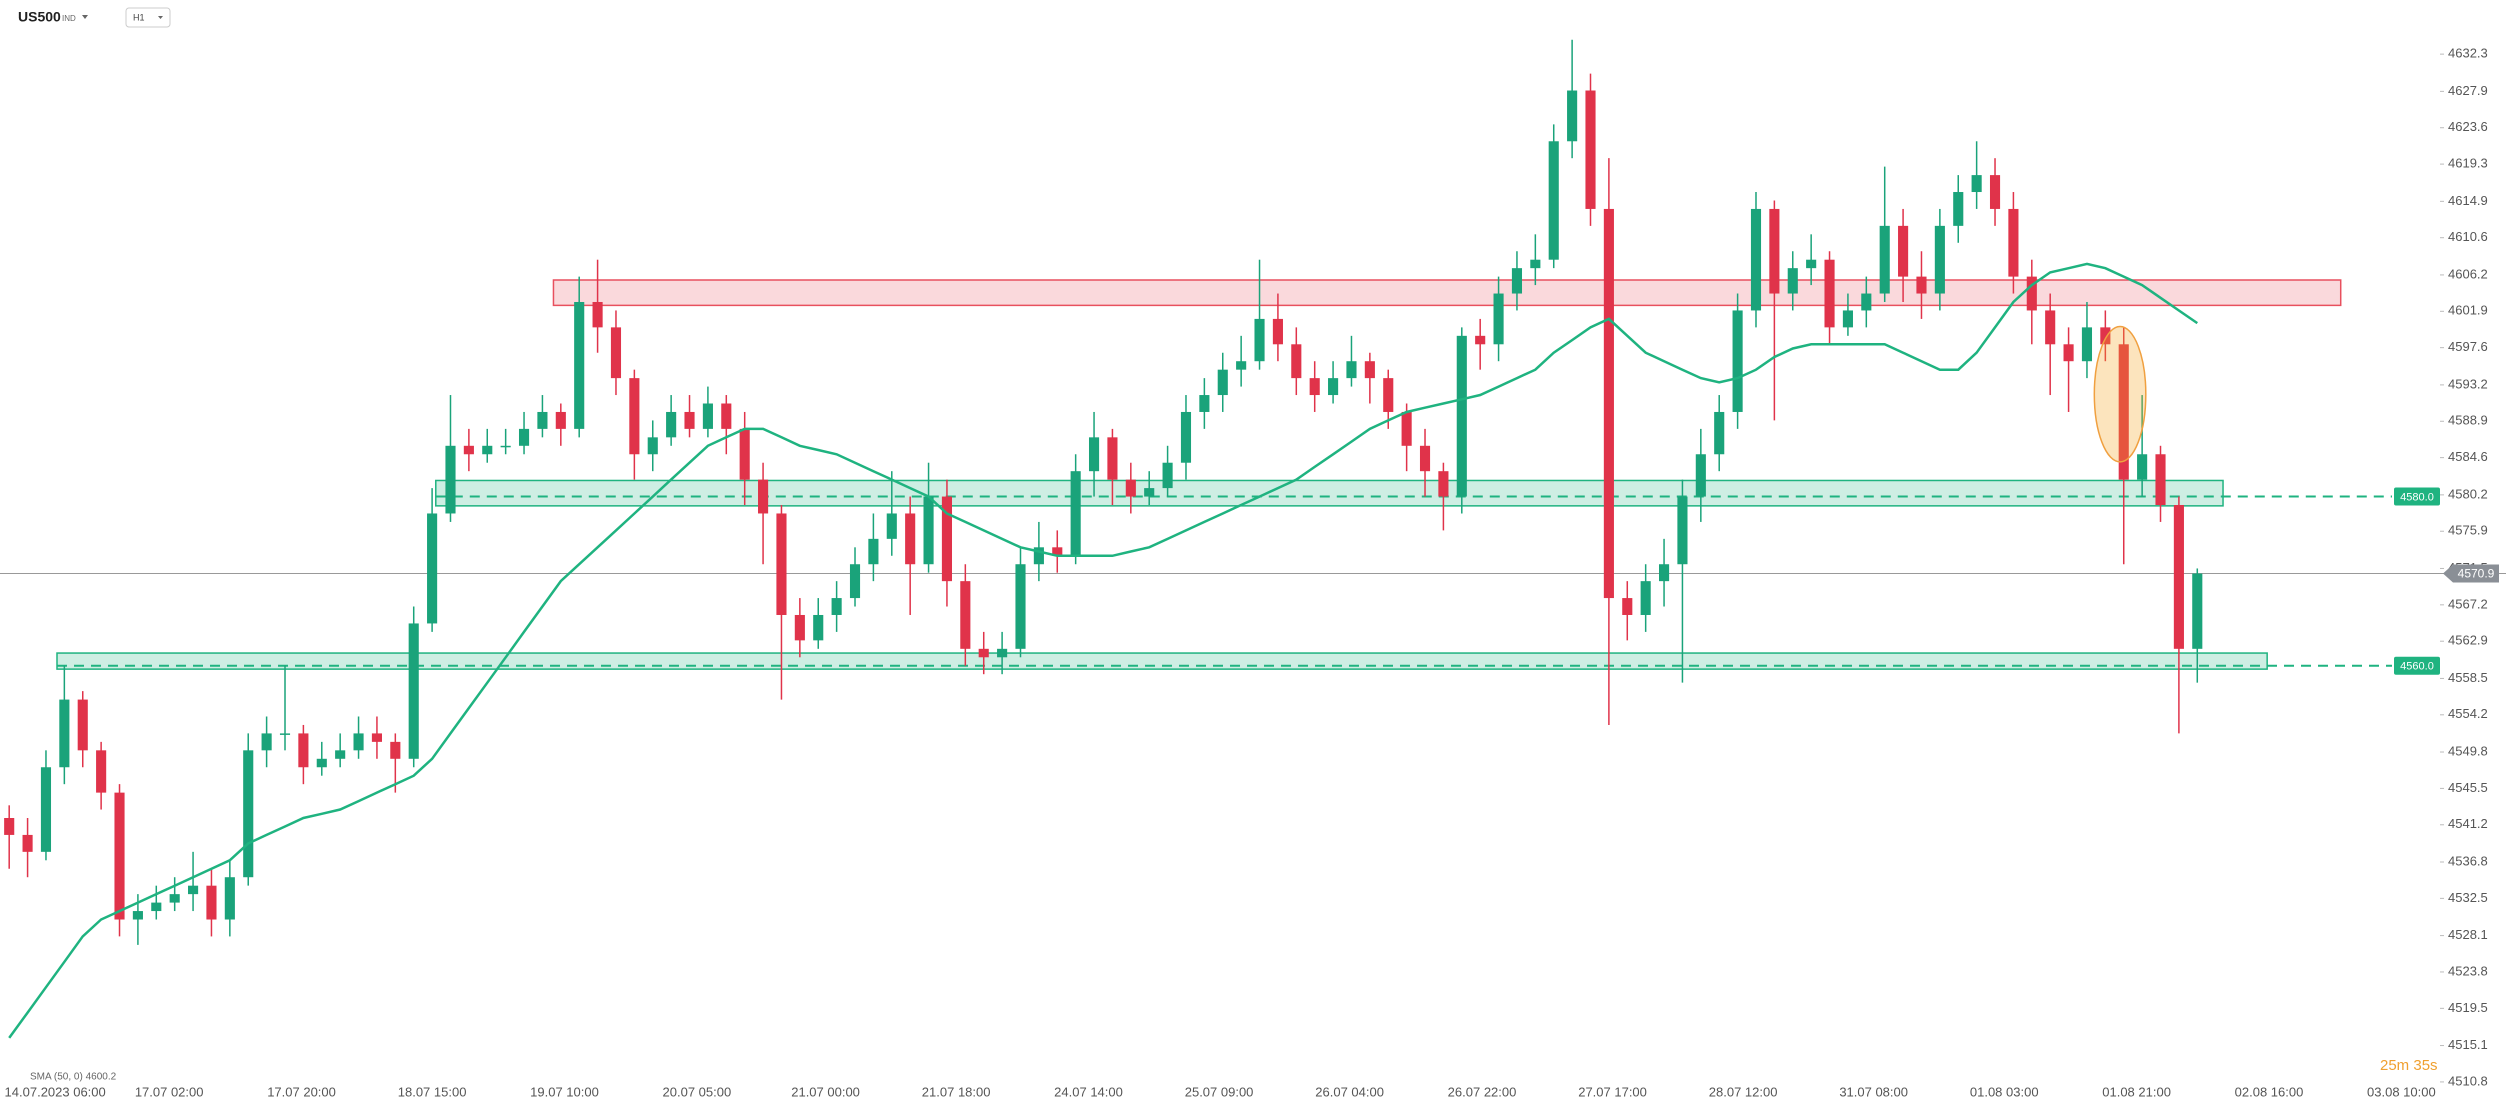  I want to click on y-tick-label: 4619.3, so click(2468, 163).